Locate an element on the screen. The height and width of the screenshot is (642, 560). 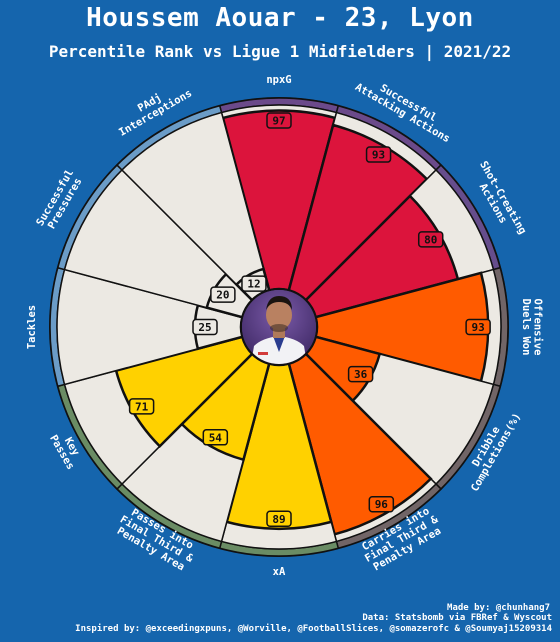
svg-text: 12 is located at coordinates (253, 284).